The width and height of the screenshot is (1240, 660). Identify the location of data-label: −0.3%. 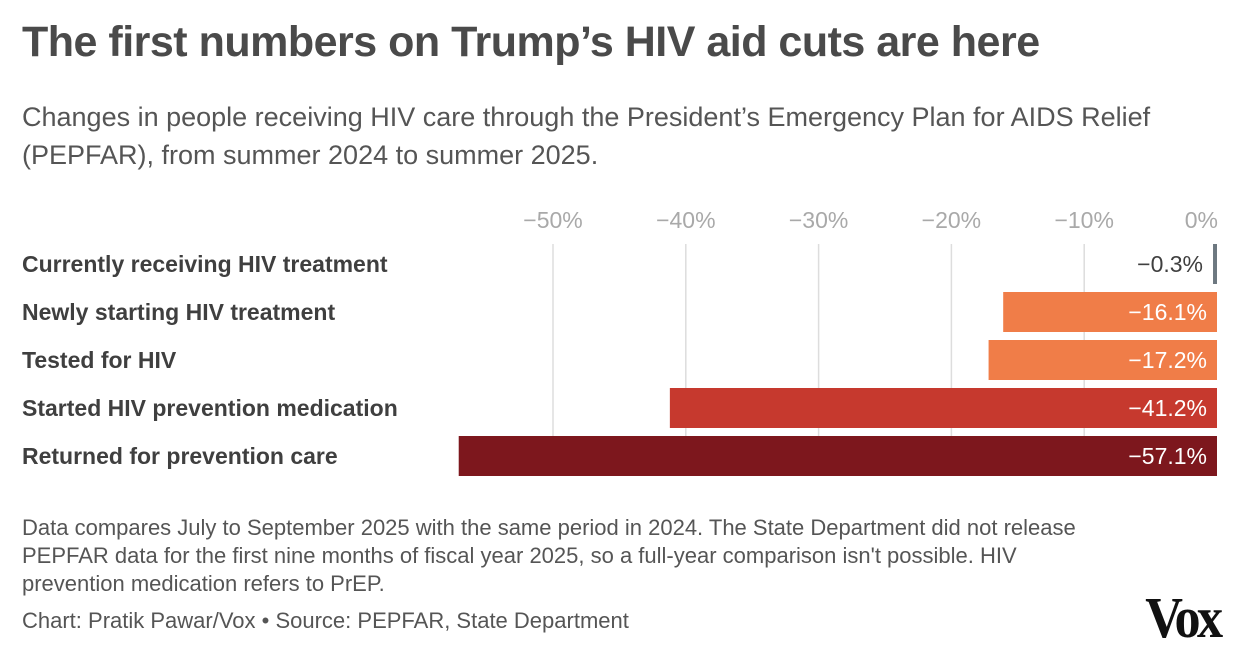
(1170, 264).